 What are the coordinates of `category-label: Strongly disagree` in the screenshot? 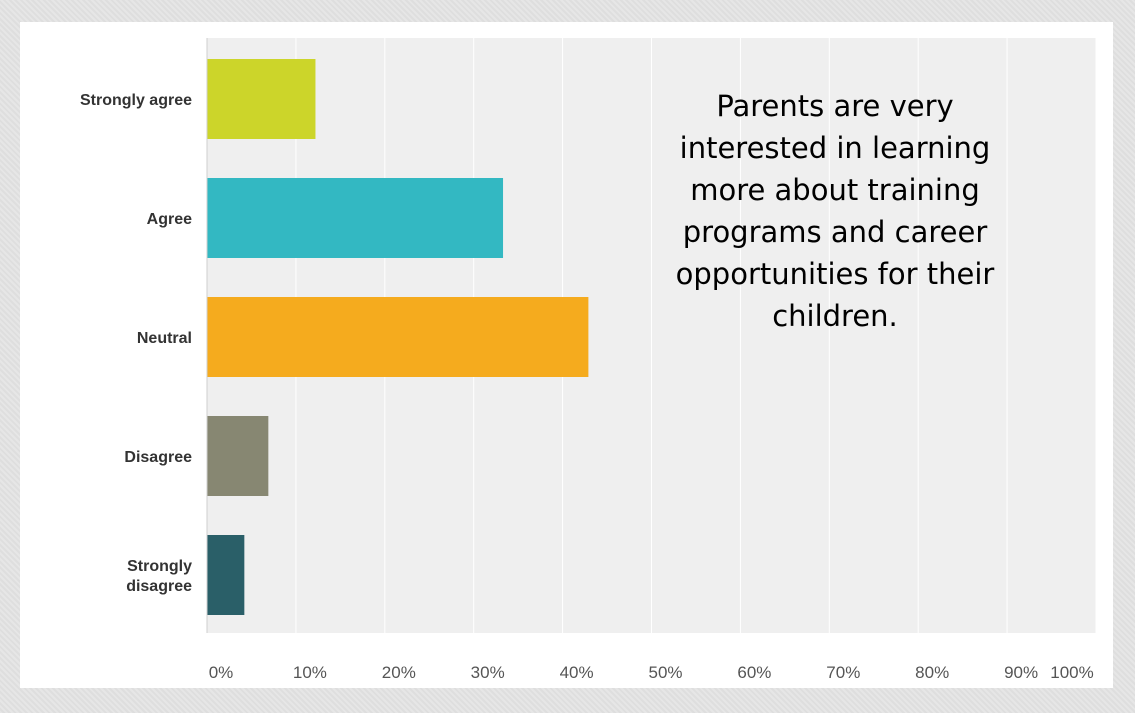 It's located at (159, 576).